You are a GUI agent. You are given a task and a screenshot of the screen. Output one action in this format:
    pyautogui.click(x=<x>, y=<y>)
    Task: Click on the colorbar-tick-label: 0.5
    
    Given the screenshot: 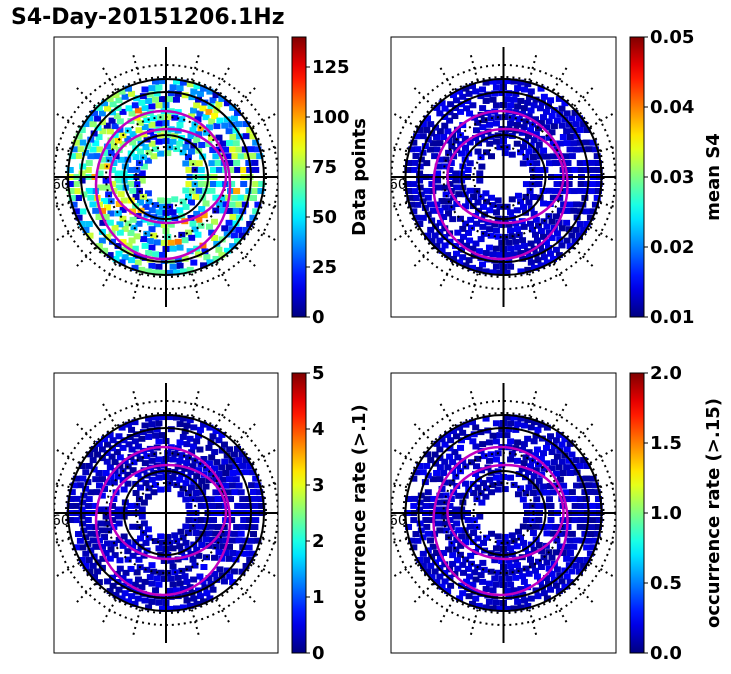 What is the action you would take?
    pyautogui.click(x=666, y=583)
    